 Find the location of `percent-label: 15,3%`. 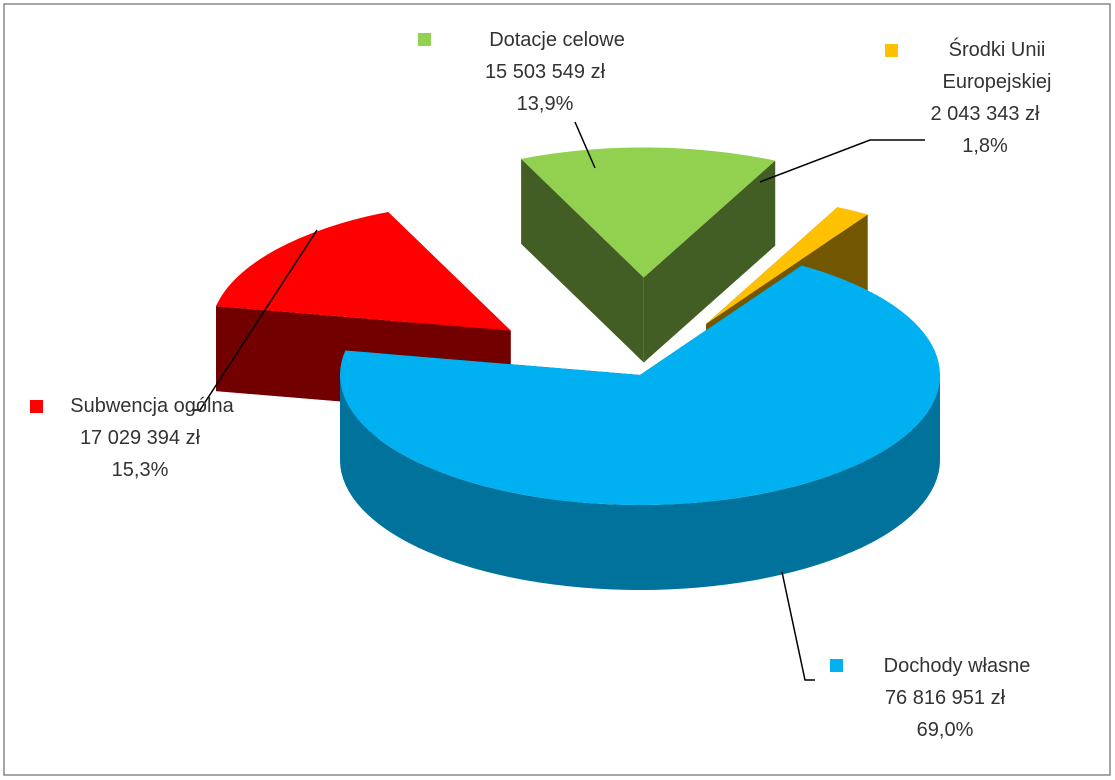

percent-label: 15,3% is located at coordinates (140, 470).